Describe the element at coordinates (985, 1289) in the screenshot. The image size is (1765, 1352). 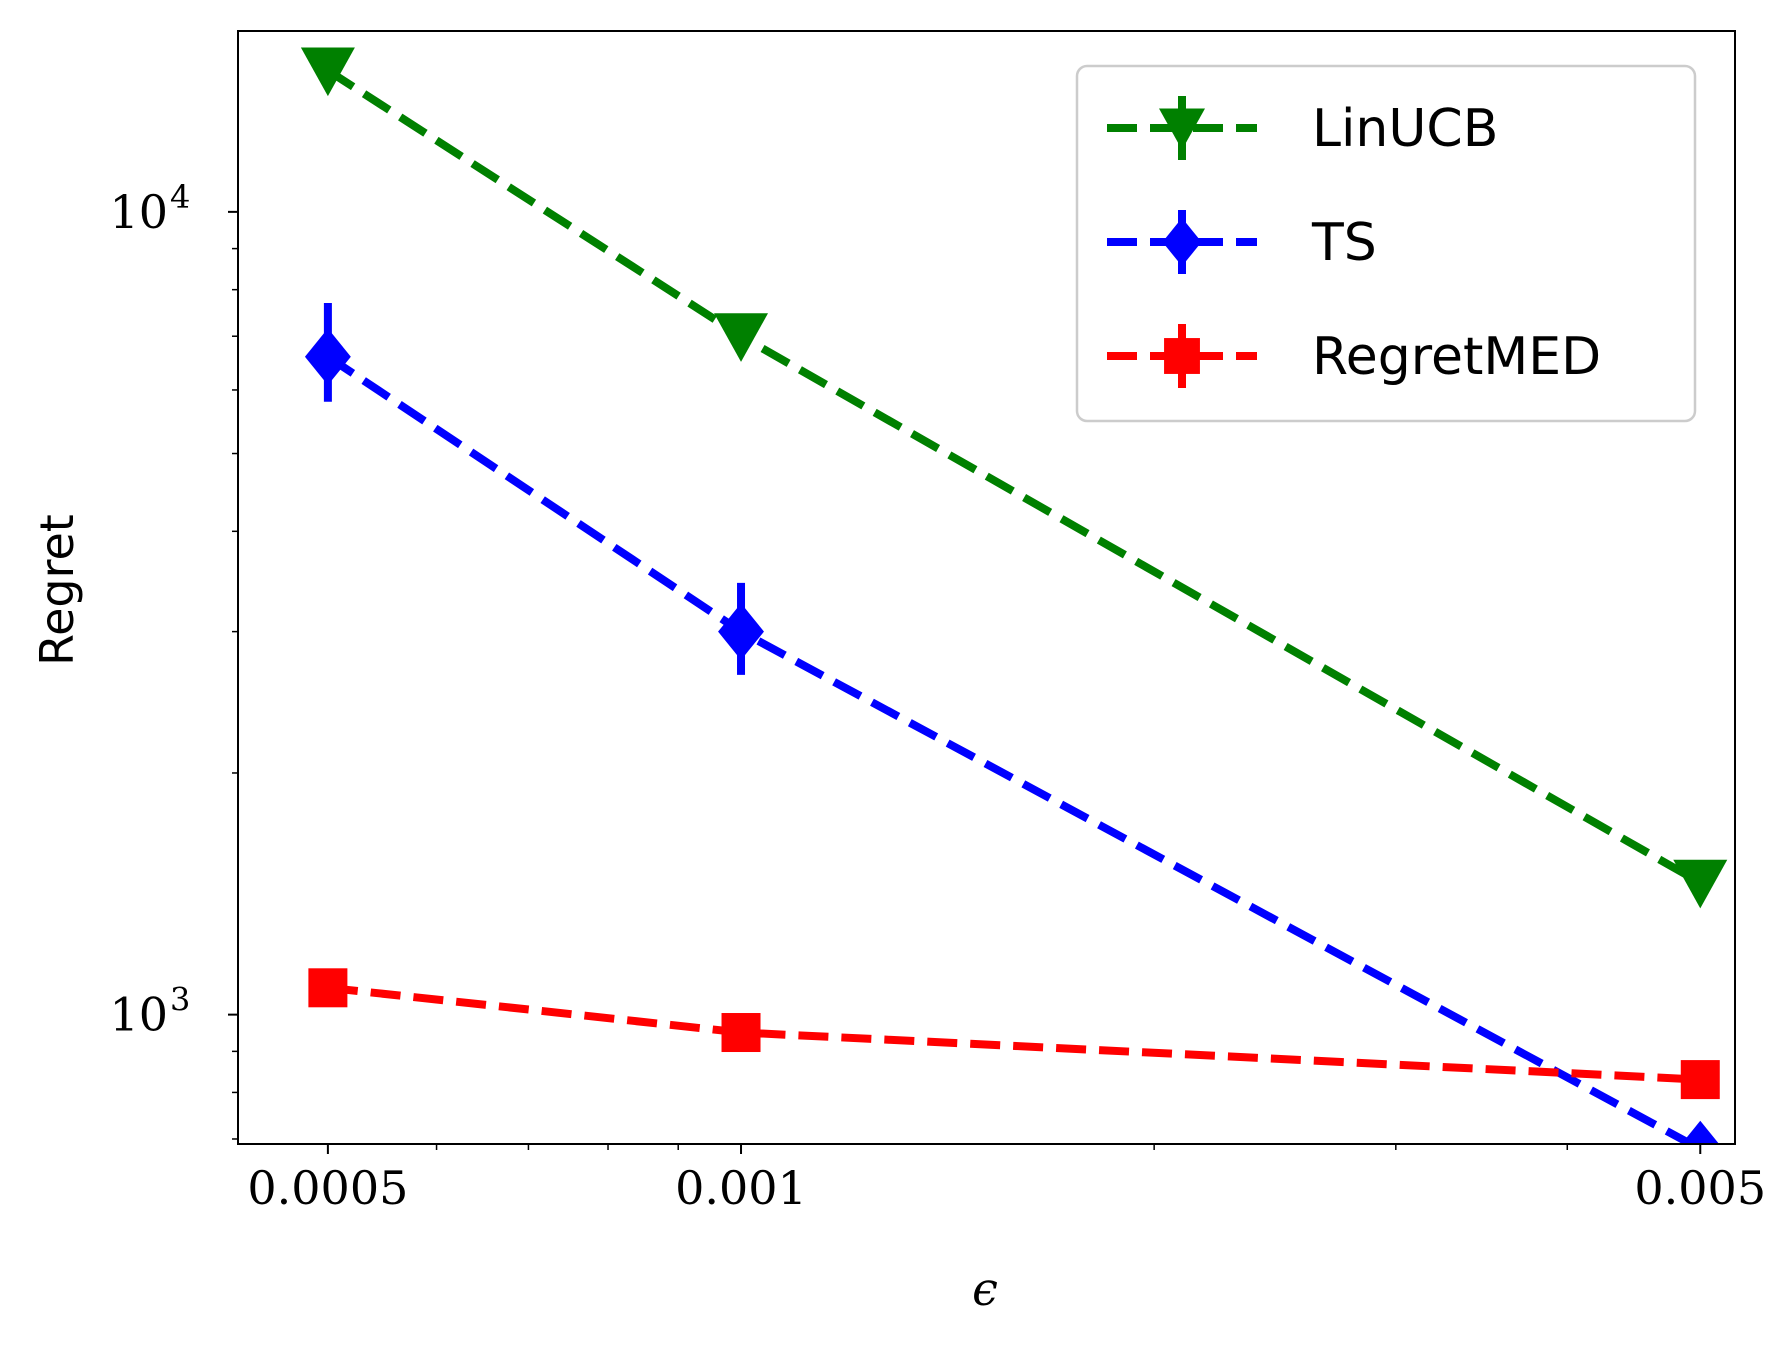
I see `x-axis-label: ϵ` at that location.